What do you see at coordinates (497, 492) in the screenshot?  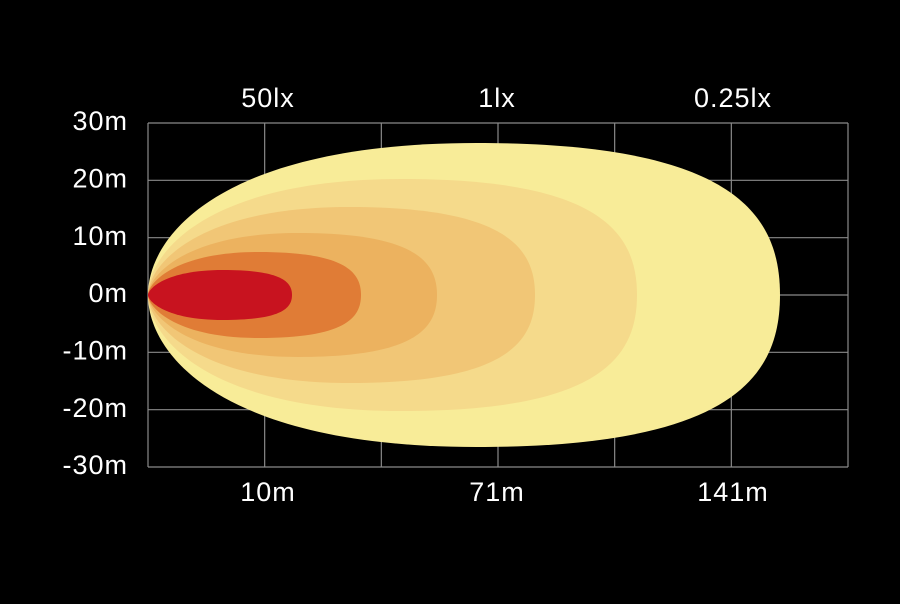 I see `x-axis-label: 71m` at bounding box center [497, 492].